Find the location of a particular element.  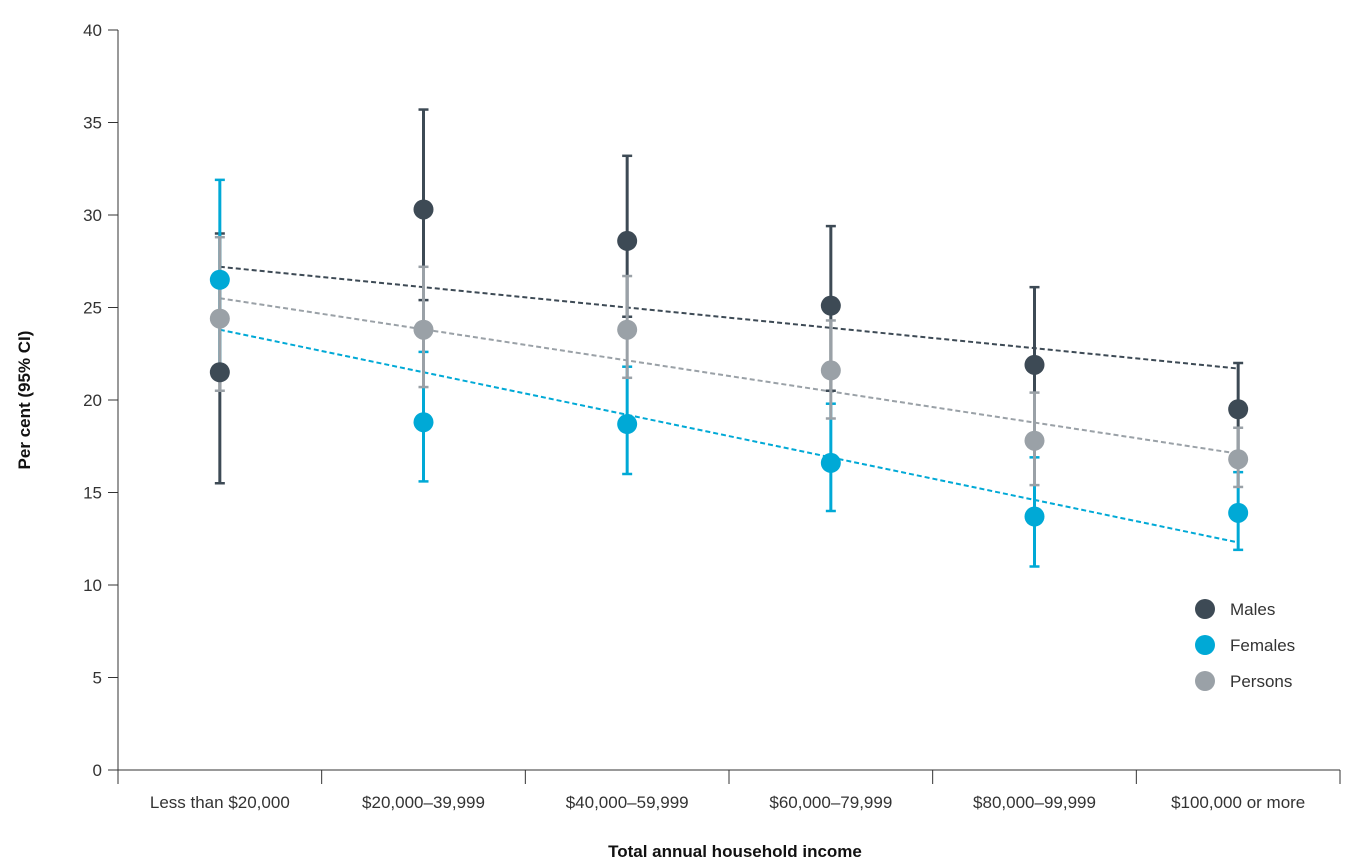

x-tick-label: $100,000 or more is located at coordinates (1238, 802).